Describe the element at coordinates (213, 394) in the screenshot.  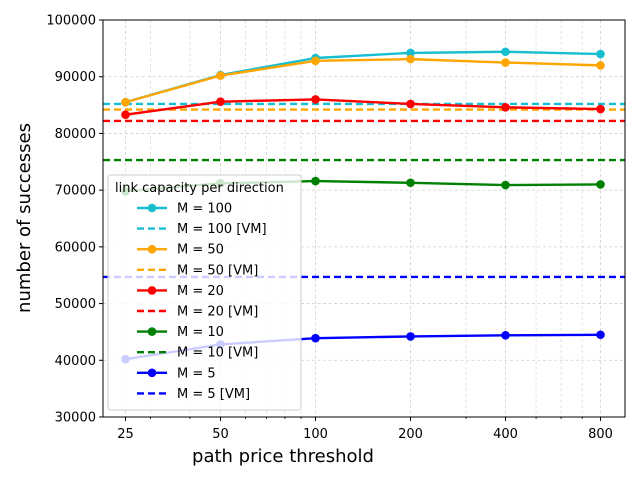
I see `legend-label: M = 5 [VM]` at that location.